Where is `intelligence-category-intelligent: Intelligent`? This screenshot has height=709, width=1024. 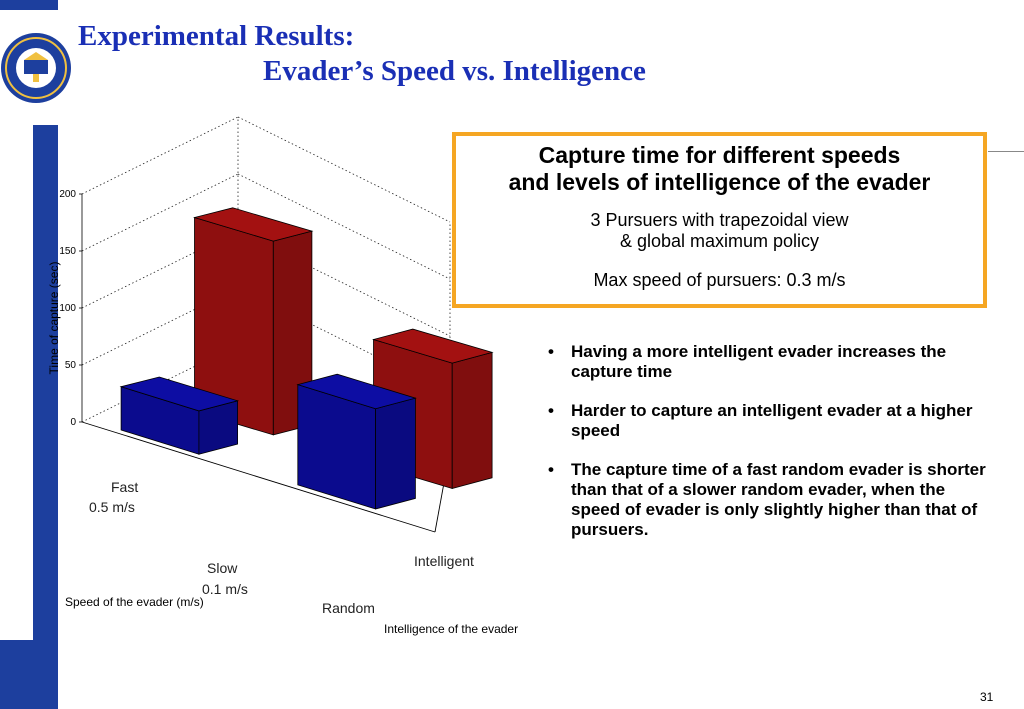
intelligence-category-intelligent: Intelligent is located at coordinates (444, 561).